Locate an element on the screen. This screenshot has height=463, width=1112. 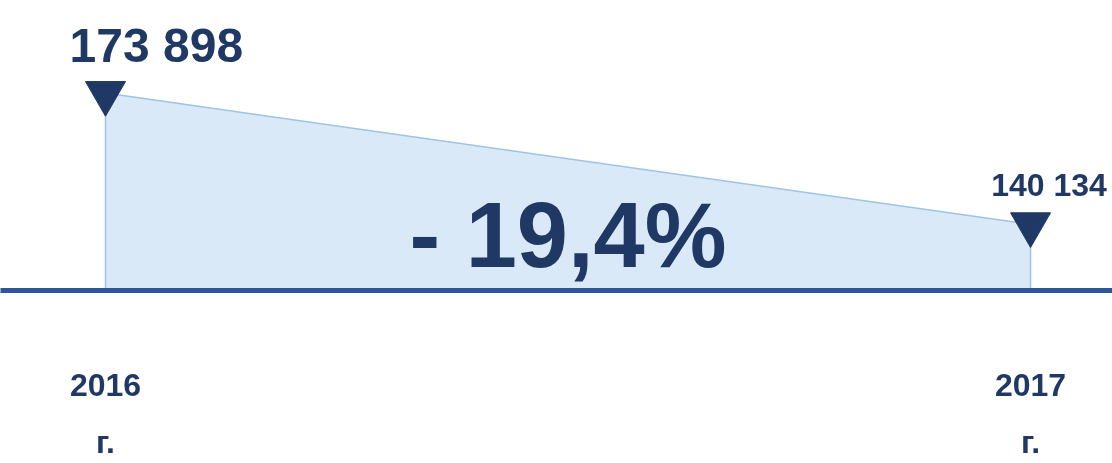
data-label: 140 134 is located at coordinates (1049, 184).